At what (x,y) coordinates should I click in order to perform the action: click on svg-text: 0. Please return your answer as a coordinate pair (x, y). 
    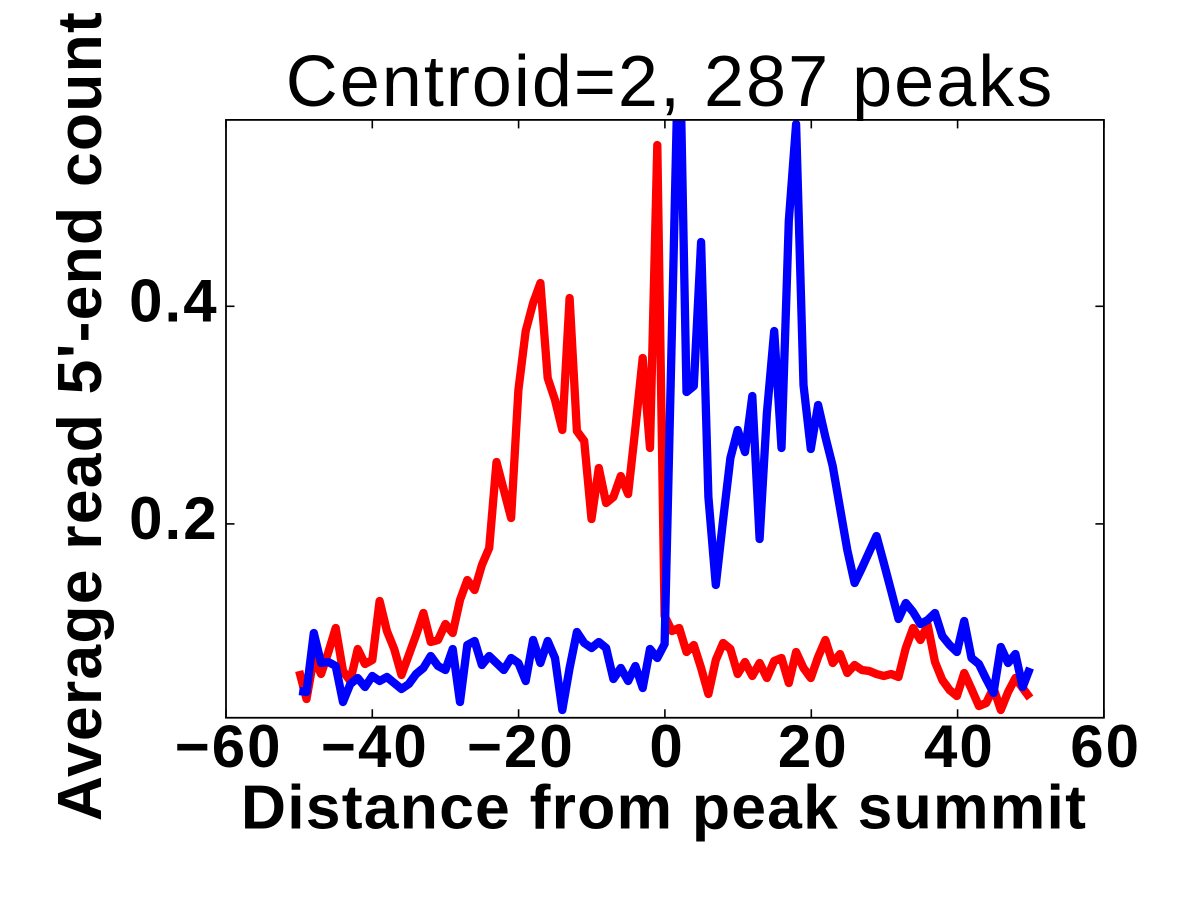
    Looking at the image, I should click on (666, 746).